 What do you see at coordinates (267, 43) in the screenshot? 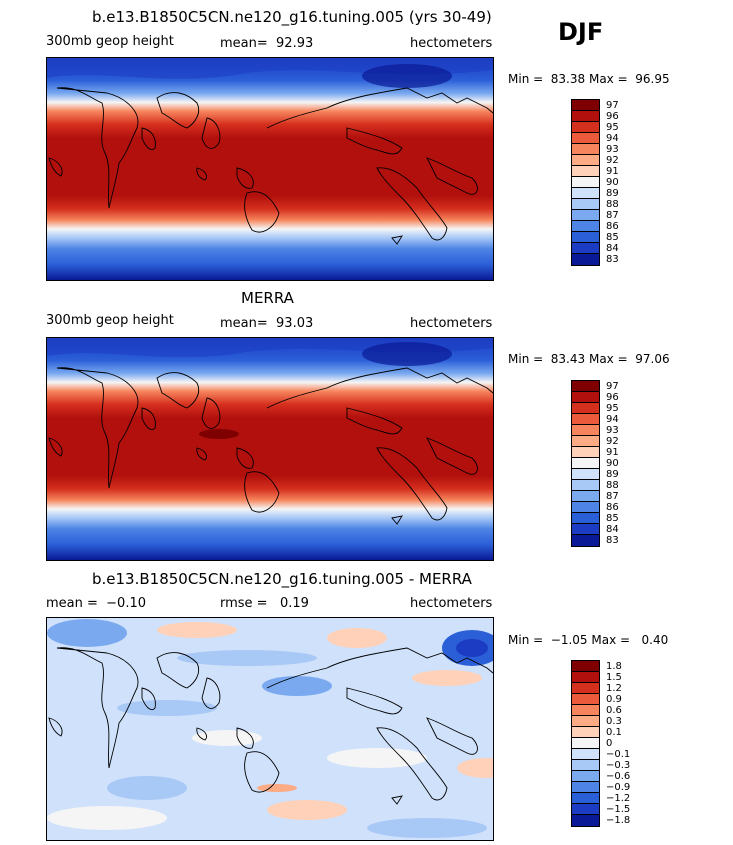
I see `panel-1-mean-label: mean= 92.93` at bounding box center [267, 43].